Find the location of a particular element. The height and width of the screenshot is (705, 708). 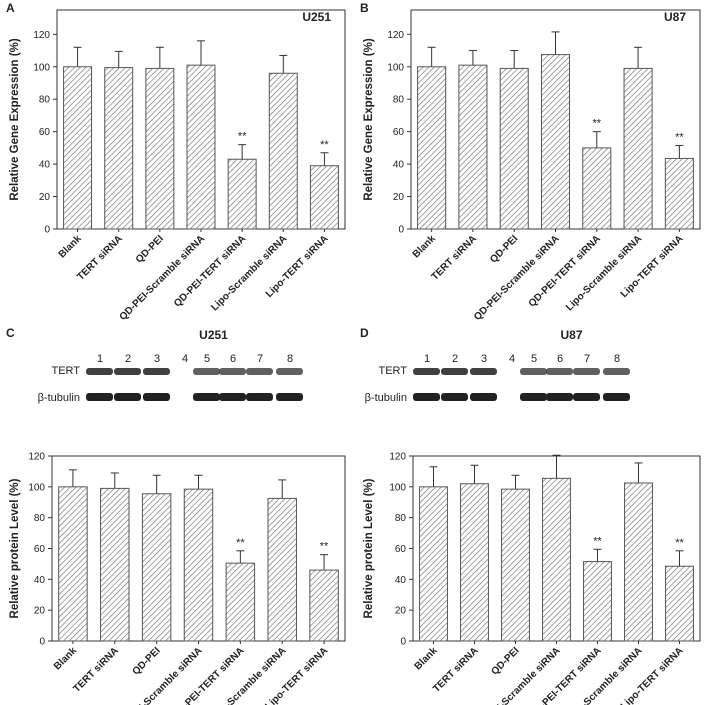

panel-label: C is located at coordinates (10, 333).